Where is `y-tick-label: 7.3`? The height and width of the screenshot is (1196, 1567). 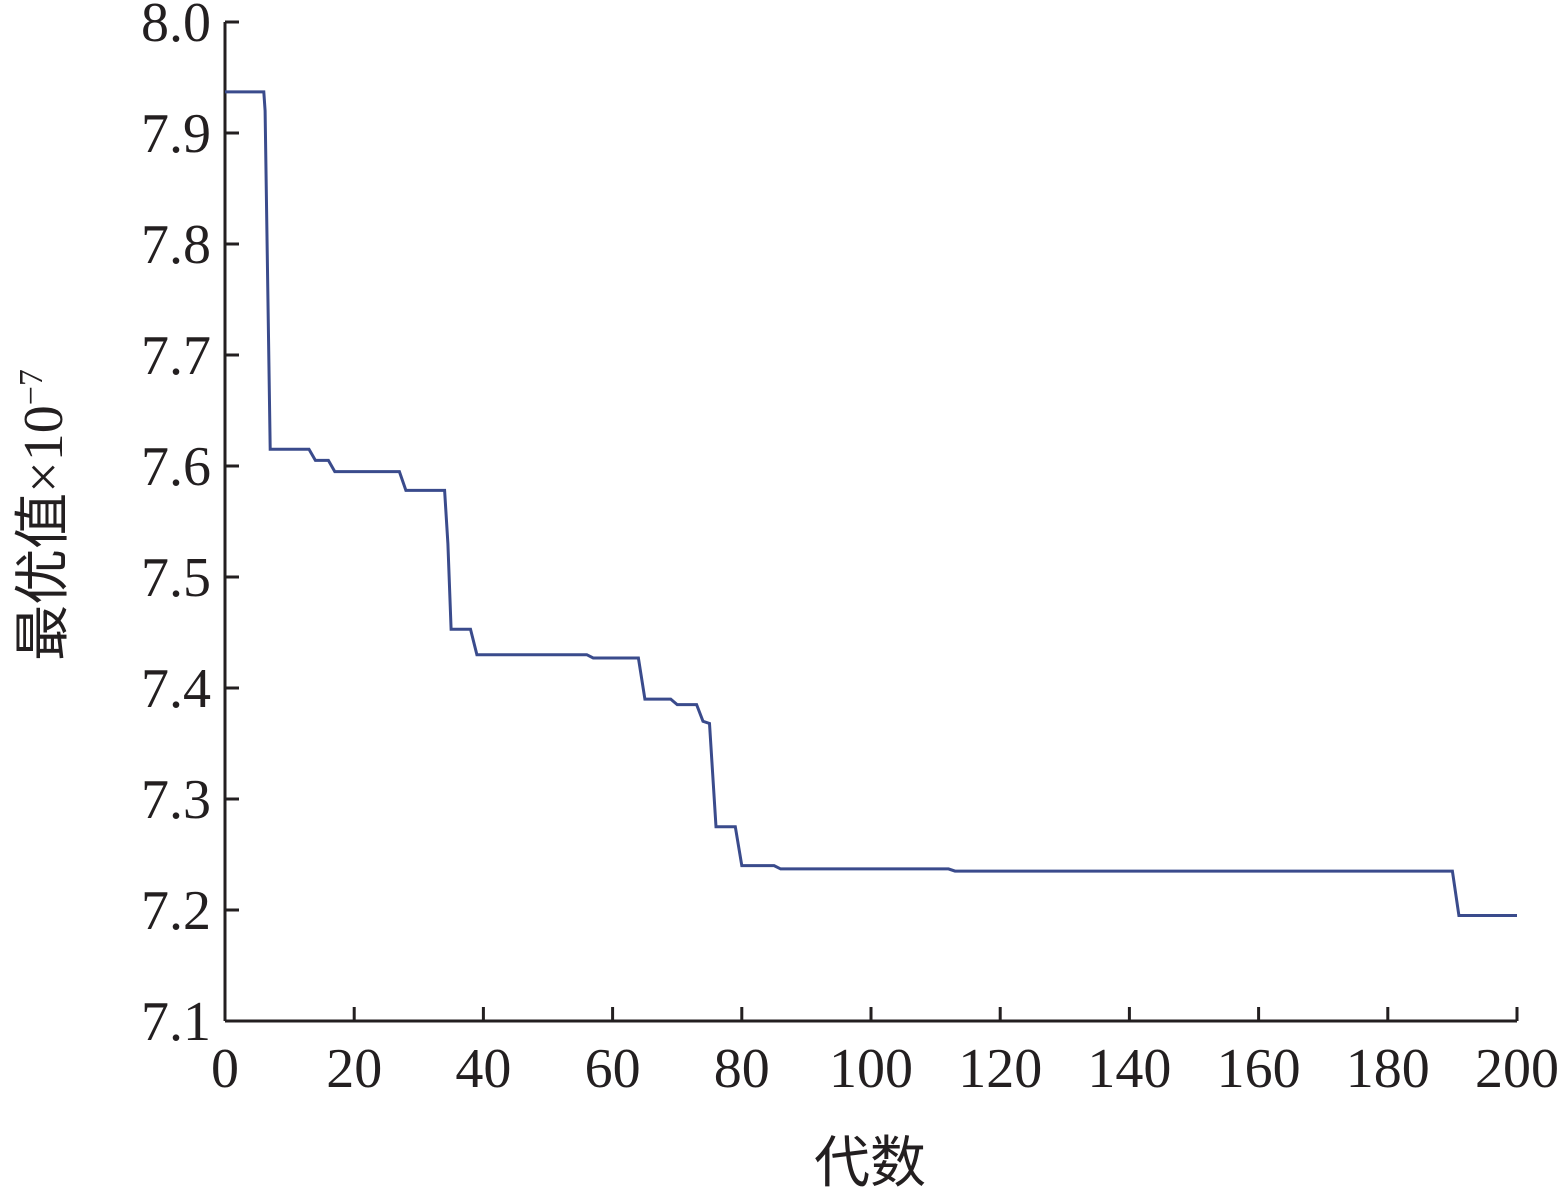
y-tick-label: 7.3 is located at coordinates (176, 800).